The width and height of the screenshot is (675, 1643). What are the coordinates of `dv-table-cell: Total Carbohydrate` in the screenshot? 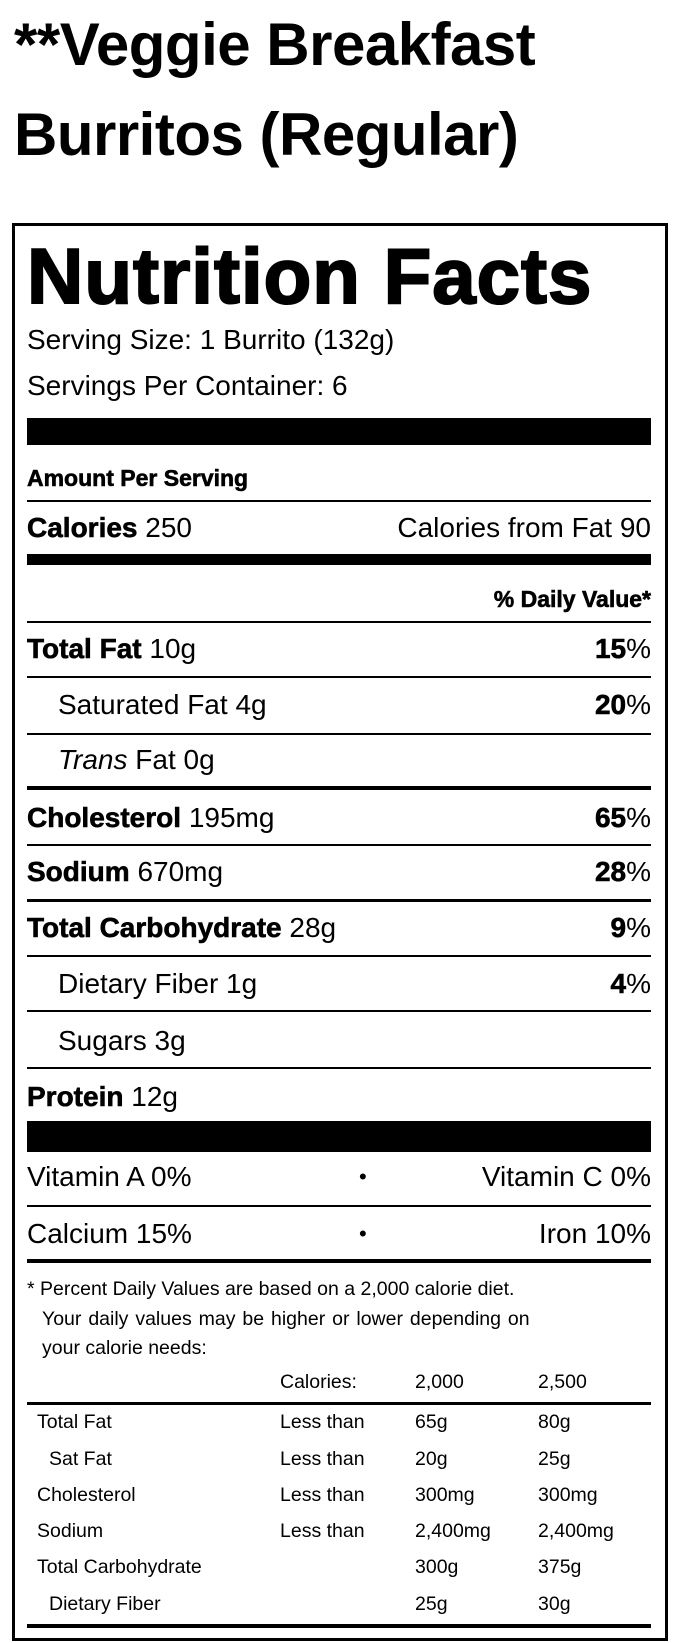 It's located at (119, 1567).